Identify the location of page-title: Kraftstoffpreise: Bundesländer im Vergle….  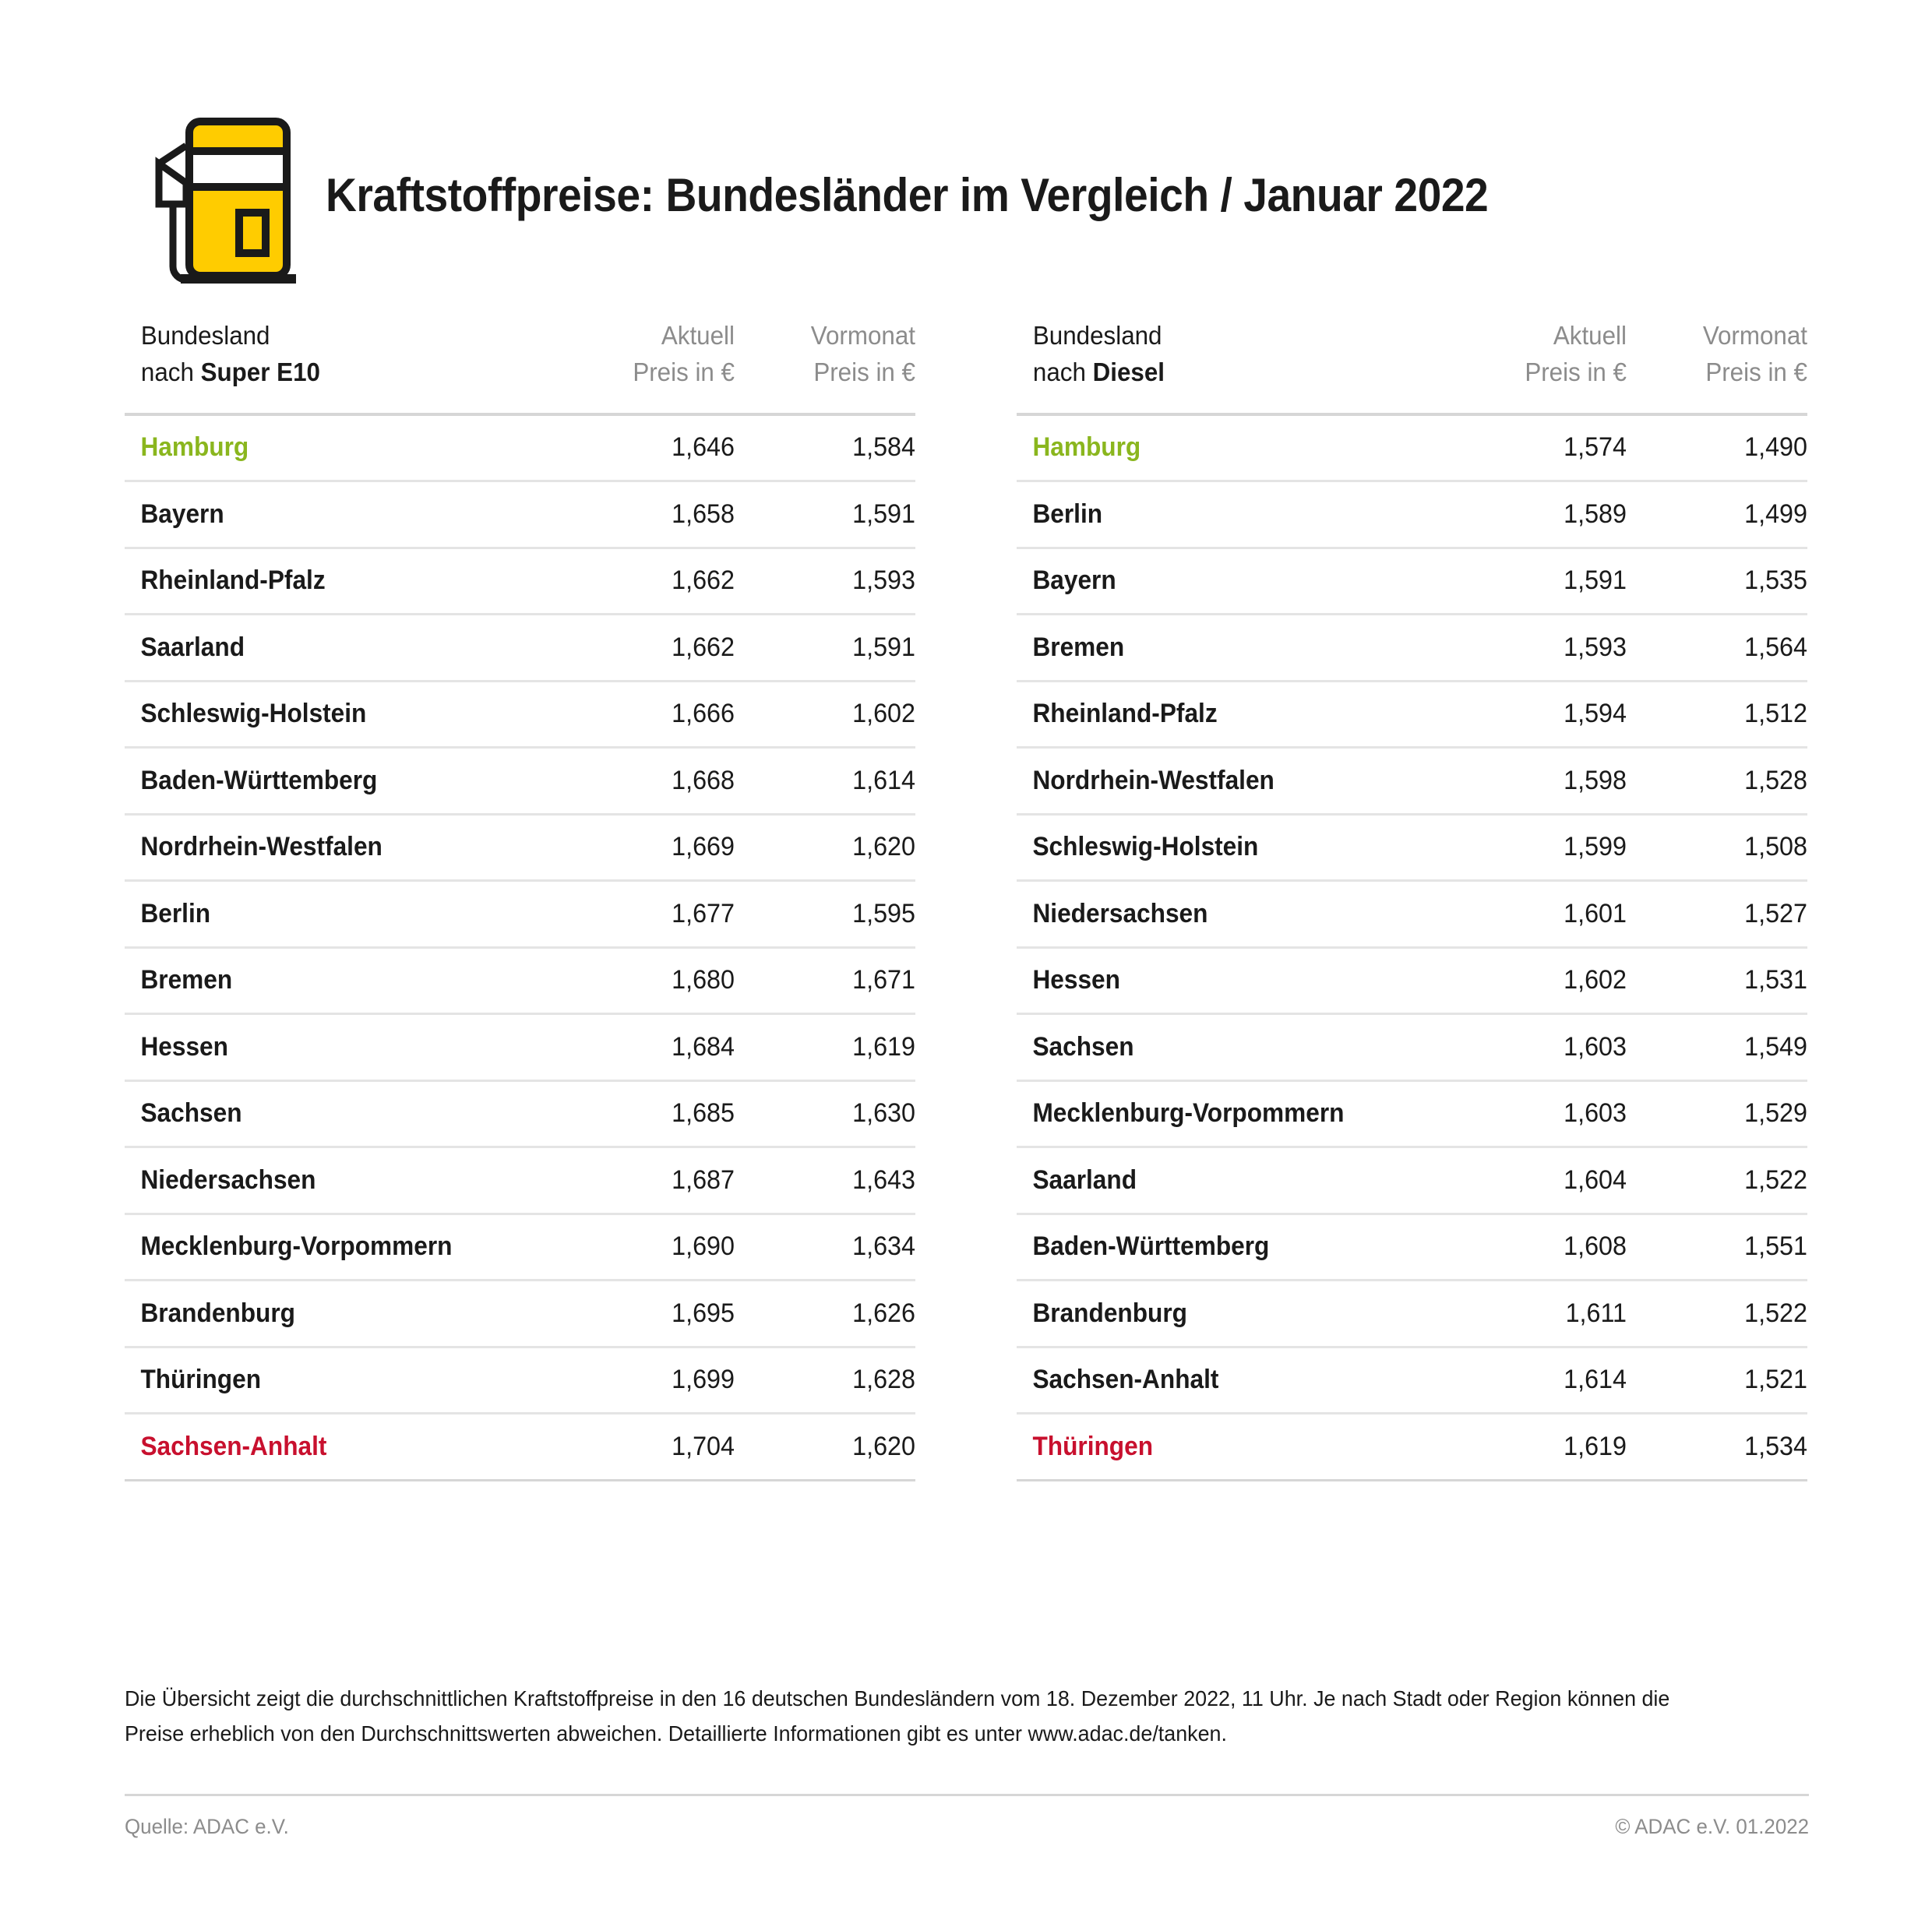
(908, 194).